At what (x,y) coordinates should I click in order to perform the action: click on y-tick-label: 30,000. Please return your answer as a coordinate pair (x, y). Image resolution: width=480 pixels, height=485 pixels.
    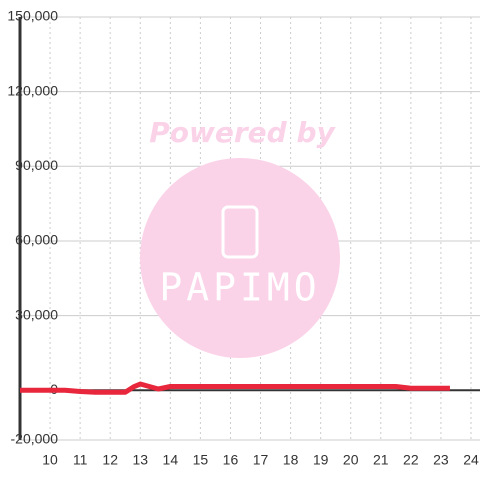
    Looking at the image, I should click on (36, 314).